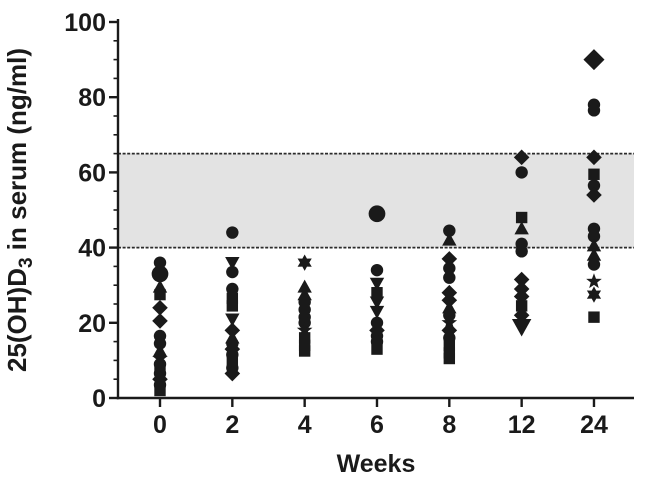 The width and height of the screenshot is (654, 493). I want to click on x-tick-label: 12, so click(522, 425).